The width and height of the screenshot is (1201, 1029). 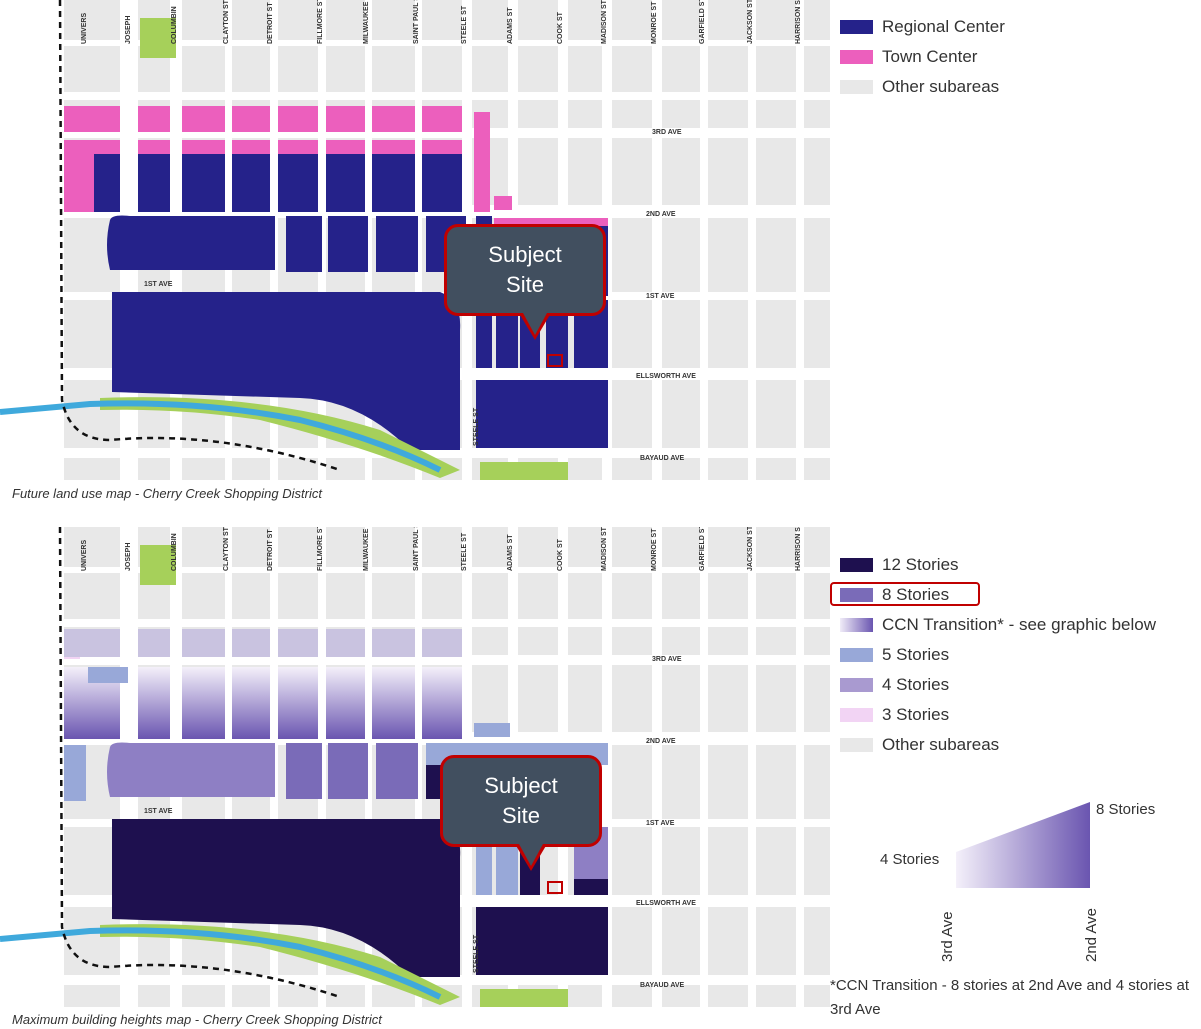 I want to click on street-label: UNIVERS, so click(x=84, y=555).